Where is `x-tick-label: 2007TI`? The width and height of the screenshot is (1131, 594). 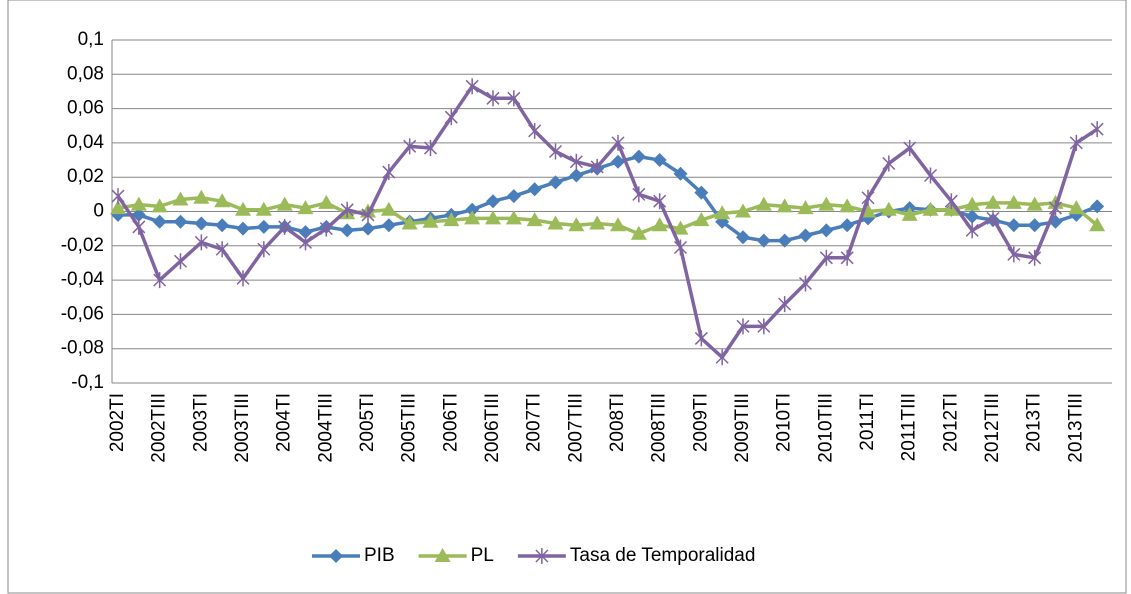
x-tick-label: 2007TI is located at coordinates (534, 422).